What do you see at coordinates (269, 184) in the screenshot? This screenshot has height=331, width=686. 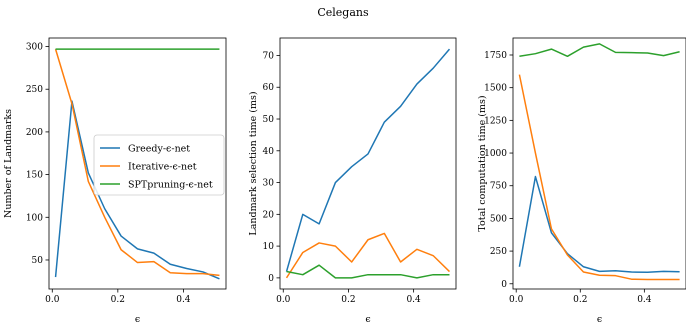 I see `y-tick-label: 30` at bounding box center [269, 184].